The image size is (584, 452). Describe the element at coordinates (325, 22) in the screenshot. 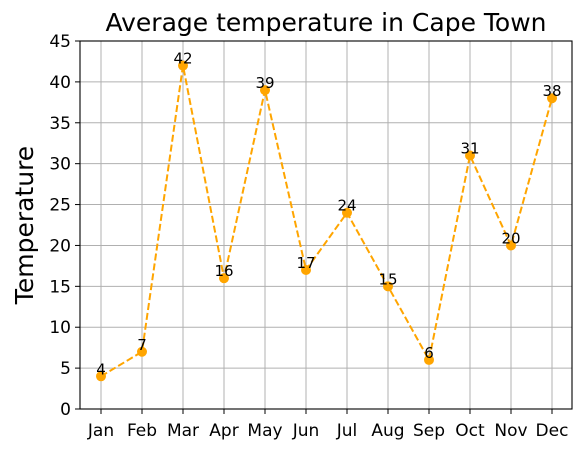

I see `chart-title: Average temperature in Cape Town` at that location.